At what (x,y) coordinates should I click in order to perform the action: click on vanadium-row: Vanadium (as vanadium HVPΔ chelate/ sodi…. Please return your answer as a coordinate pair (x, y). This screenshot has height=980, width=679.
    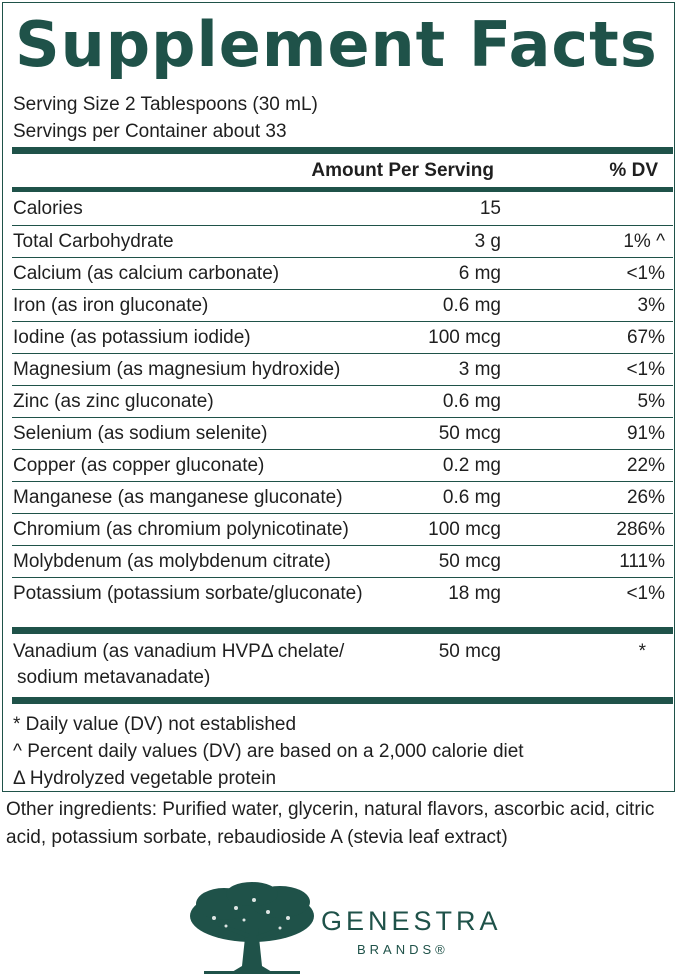
    Looking at the image, I should click on (342, 667).